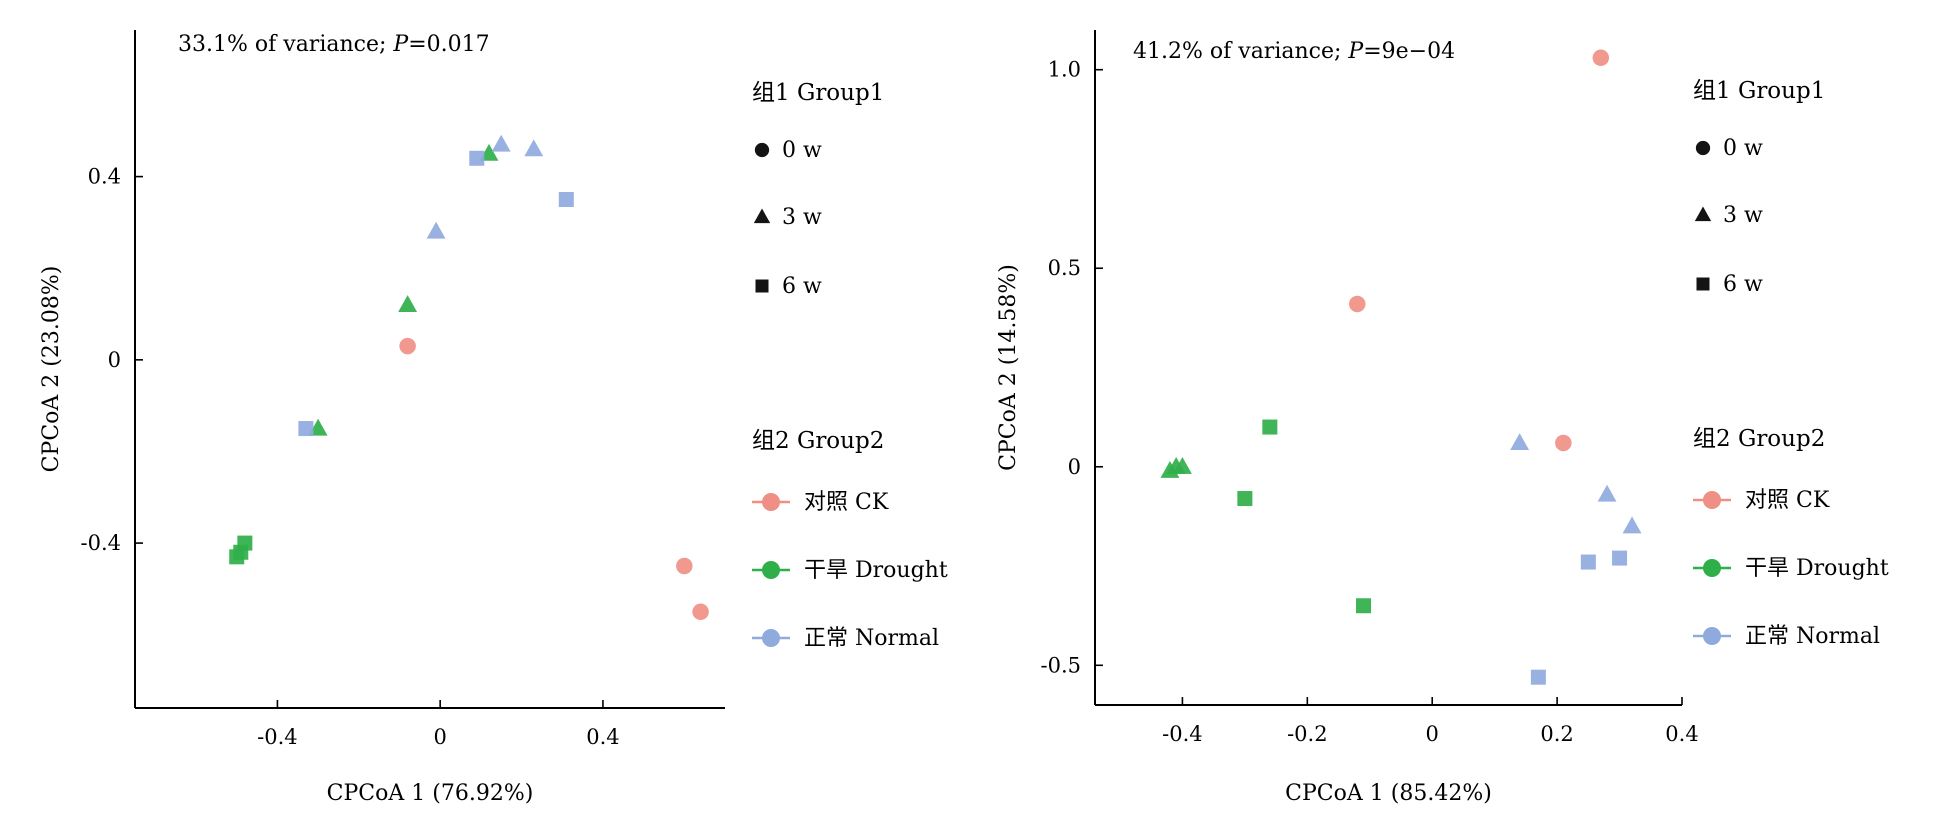  Describe the element at coordinates (1008, 367) in the screenshot. I see `y-axis-label: CPCoA 2 (14.58%)` at that location.